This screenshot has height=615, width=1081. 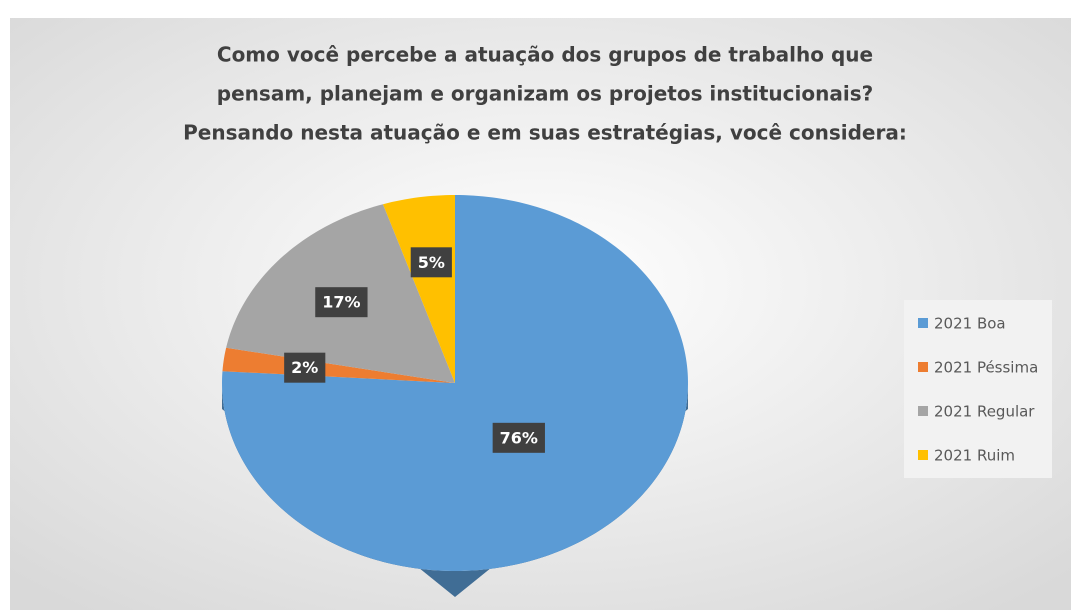 I want to click on data-label: 76%, so click(x=519, y=437).